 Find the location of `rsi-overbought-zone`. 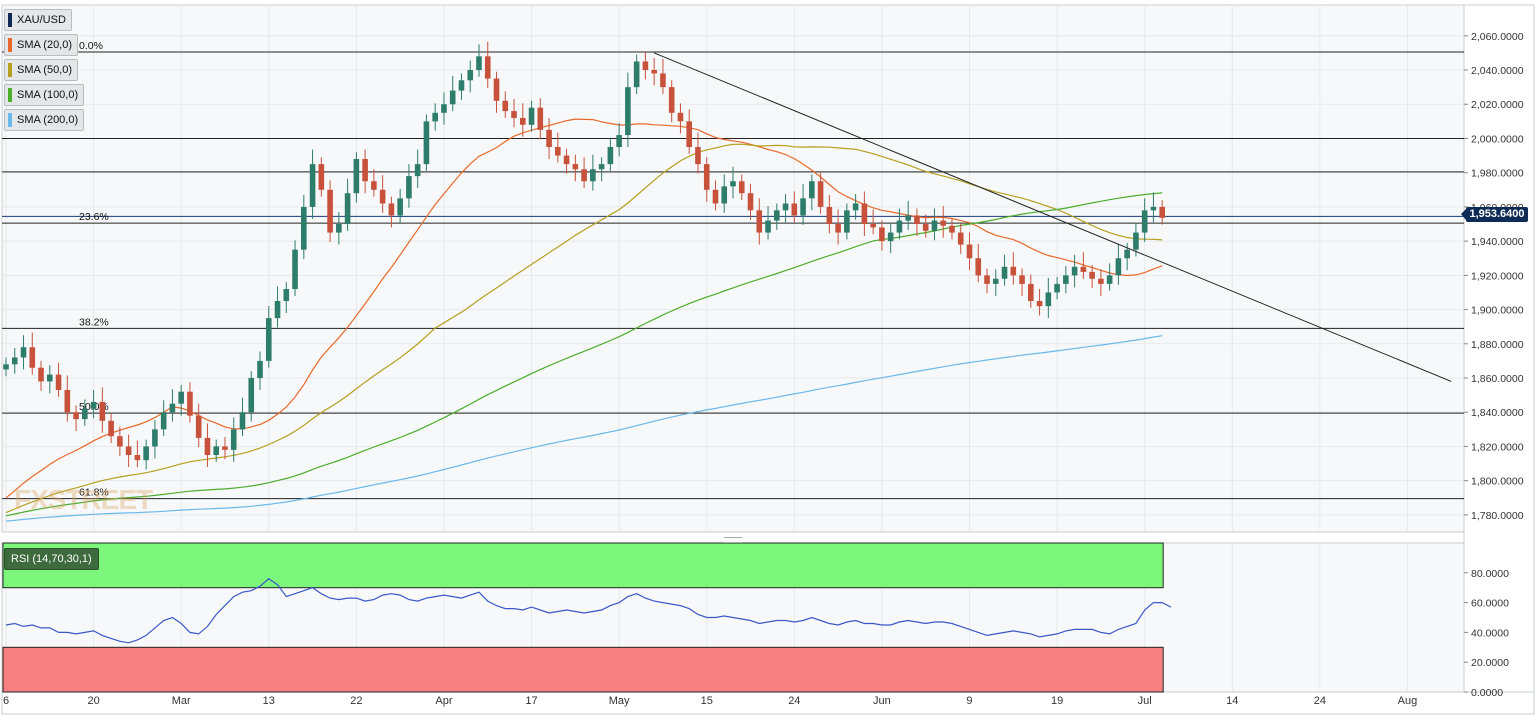

rsi-overbought-zone is located at coordinates (583, 565).